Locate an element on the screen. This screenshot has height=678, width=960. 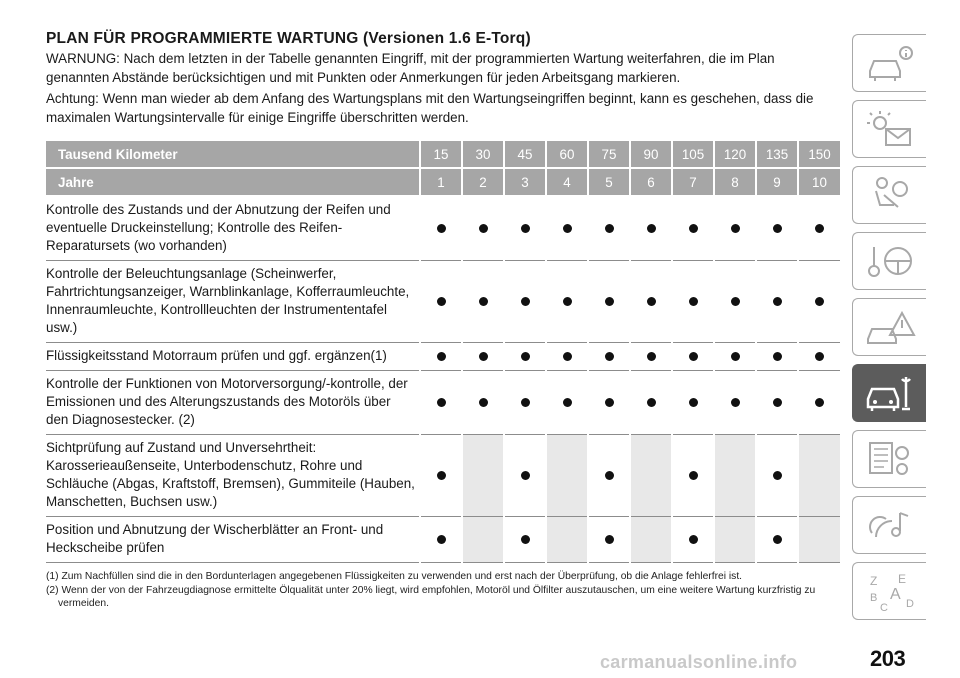
km-value: 30 is located at coordinates (482, 155).